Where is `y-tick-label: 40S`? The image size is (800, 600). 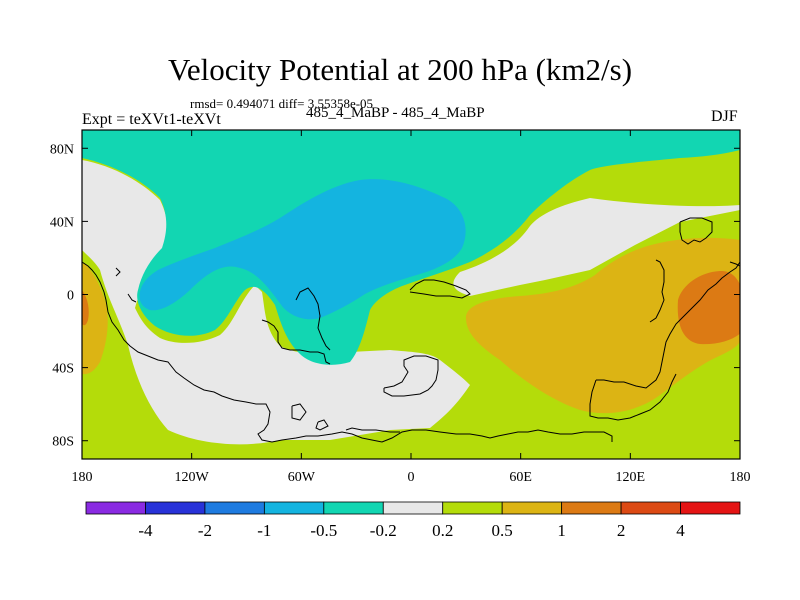
y-tick-label: 40S is located at coordinates (63, 369).